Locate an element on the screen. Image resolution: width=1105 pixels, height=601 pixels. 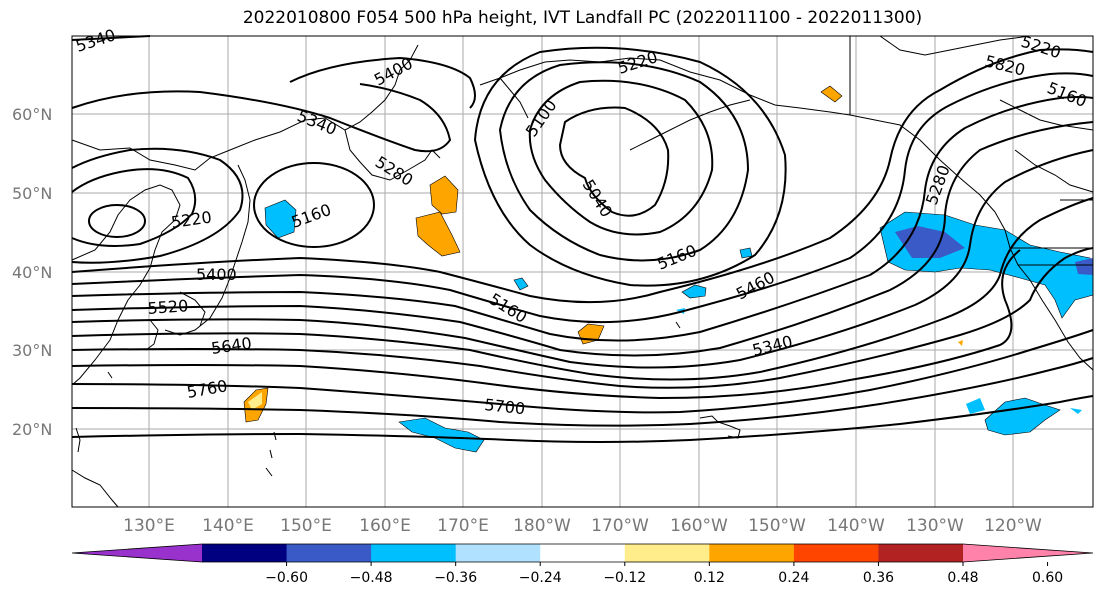
lon-label: 150°W is located at coordinates (777, 526).